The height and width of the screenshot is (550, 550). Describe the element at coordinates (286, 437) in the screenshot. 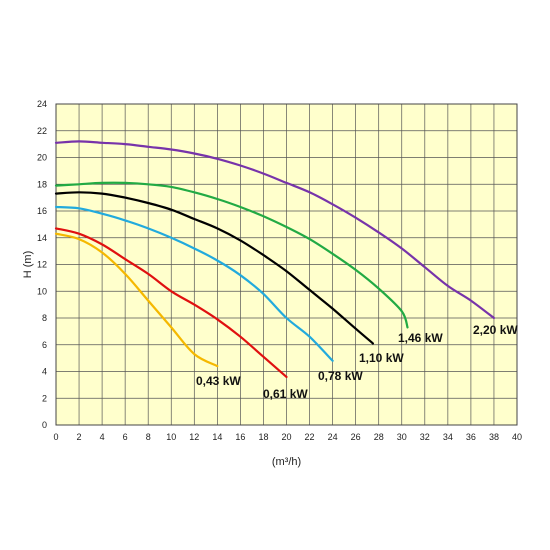

I see `x-tick-label: 20` at that location.